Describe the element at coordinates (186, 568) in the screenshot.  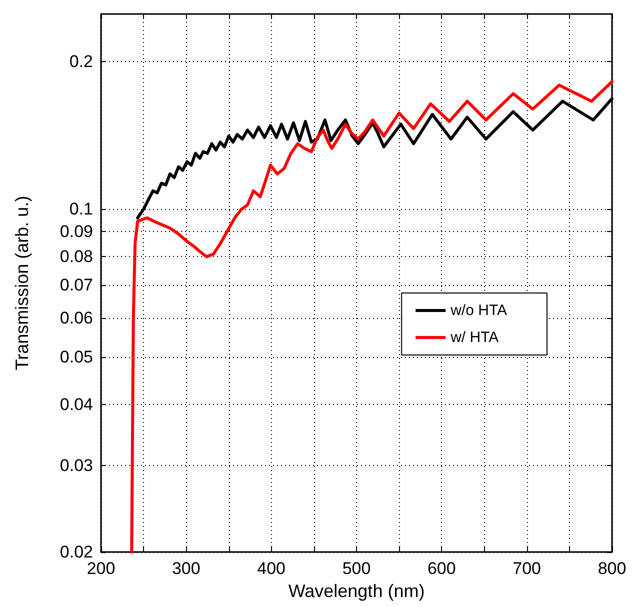
I see `x-tick-label: 300` at that location.